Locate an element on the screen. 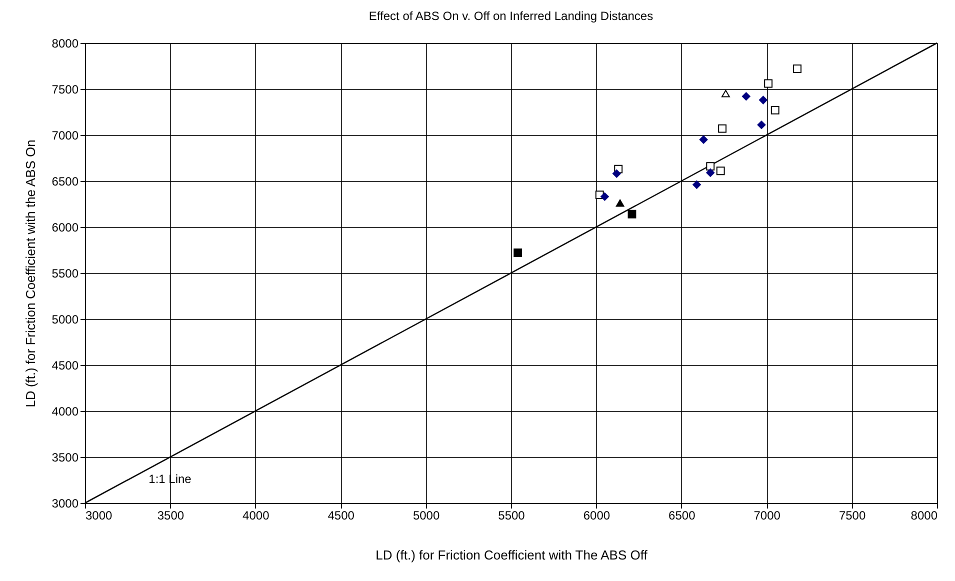  y-tick-label: 6000 is located at coordinates (65, 227).